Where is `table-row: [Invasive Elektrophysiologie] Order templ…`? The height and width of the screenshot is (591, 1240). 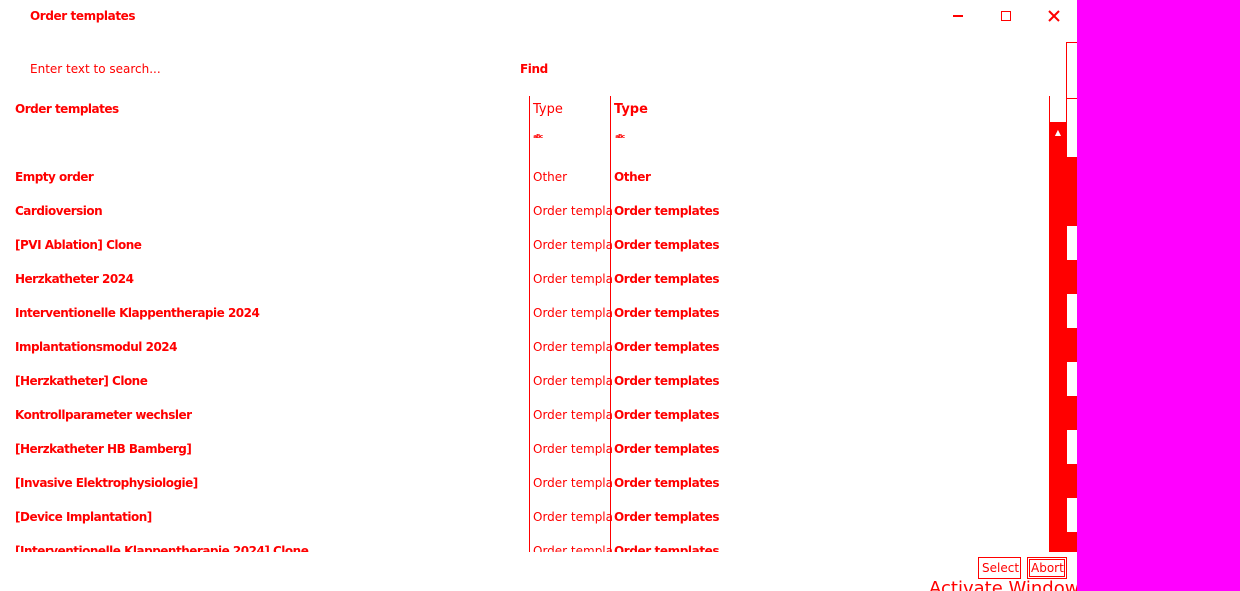
table-row: [Invasive Elektrophysiologie] Order templ… is located at coordinates (525, 483).